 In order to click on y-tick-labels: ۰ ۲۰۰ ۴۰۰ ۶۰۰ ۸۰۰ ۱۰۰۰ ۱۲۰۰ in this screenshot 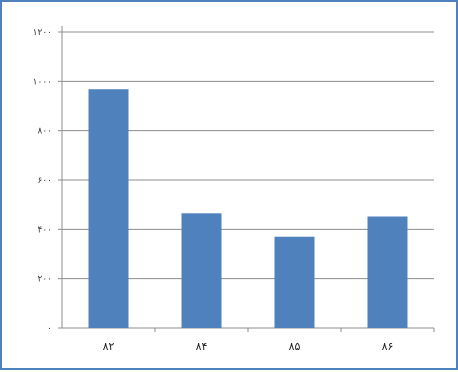, I will do `click(42, 181)`.